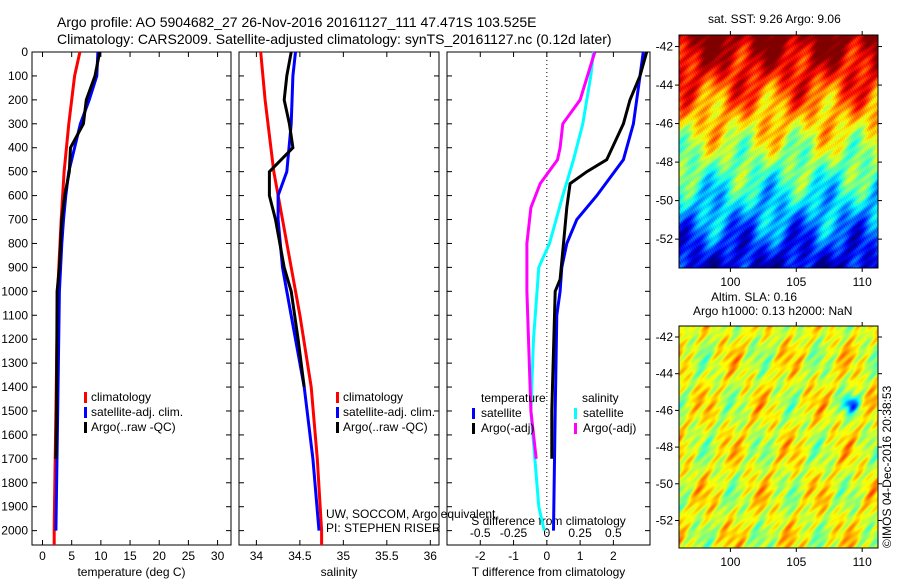 This screenshot has height=580, width=900. I want to click on x-tick-label: 0, so click(546, 556).